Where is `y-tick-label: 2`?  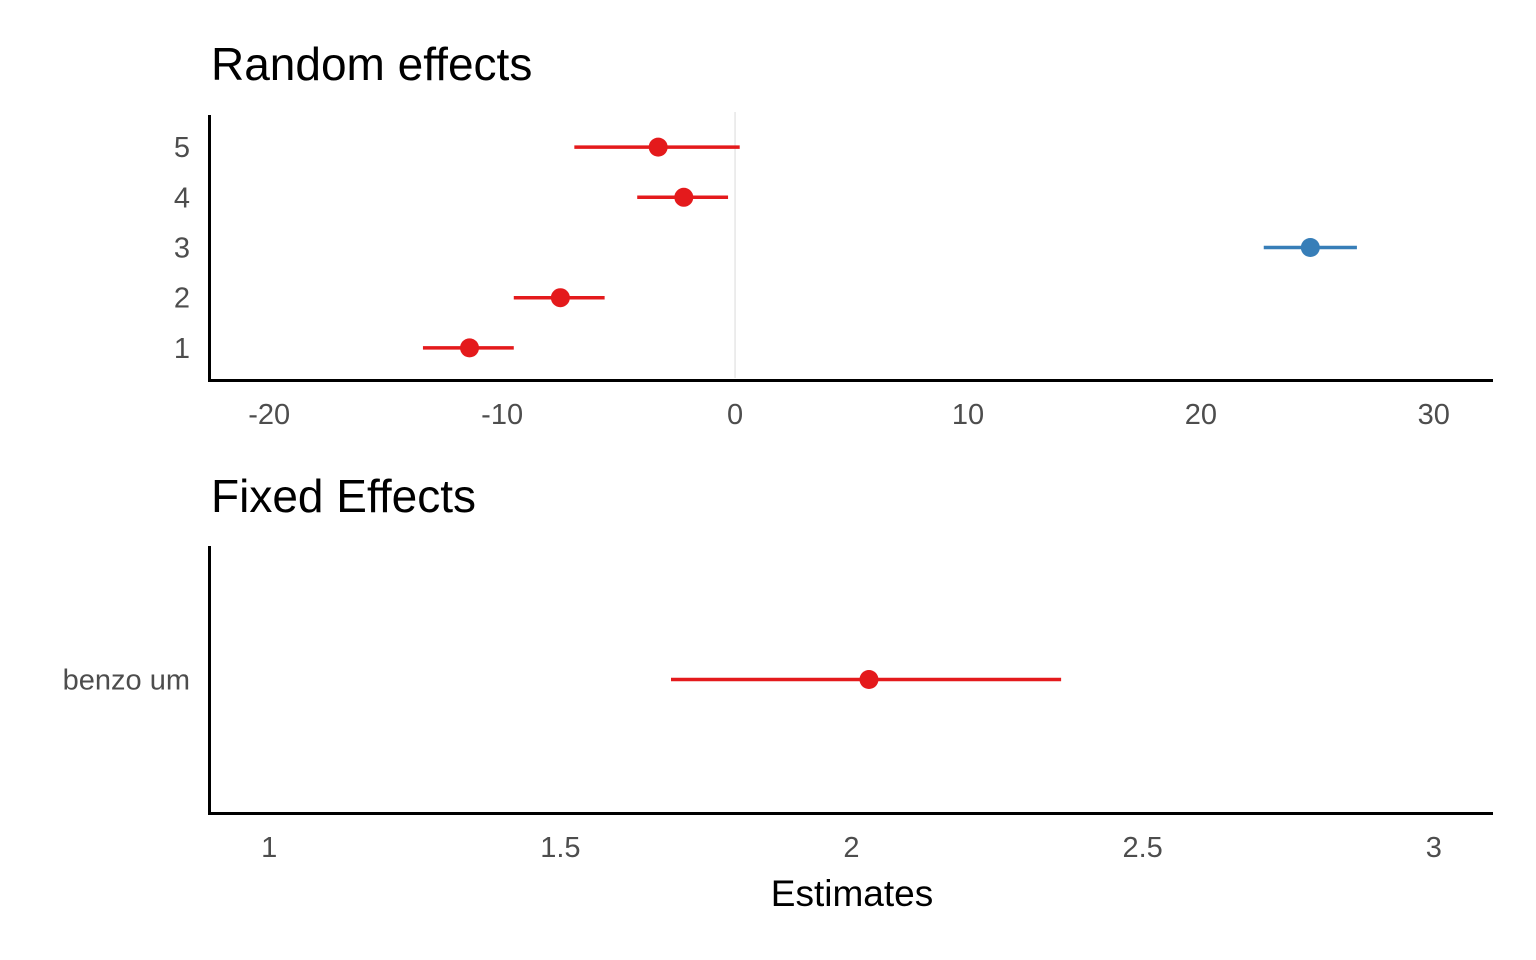 y-tick-label: 2 is located at coordinates (182, 299).